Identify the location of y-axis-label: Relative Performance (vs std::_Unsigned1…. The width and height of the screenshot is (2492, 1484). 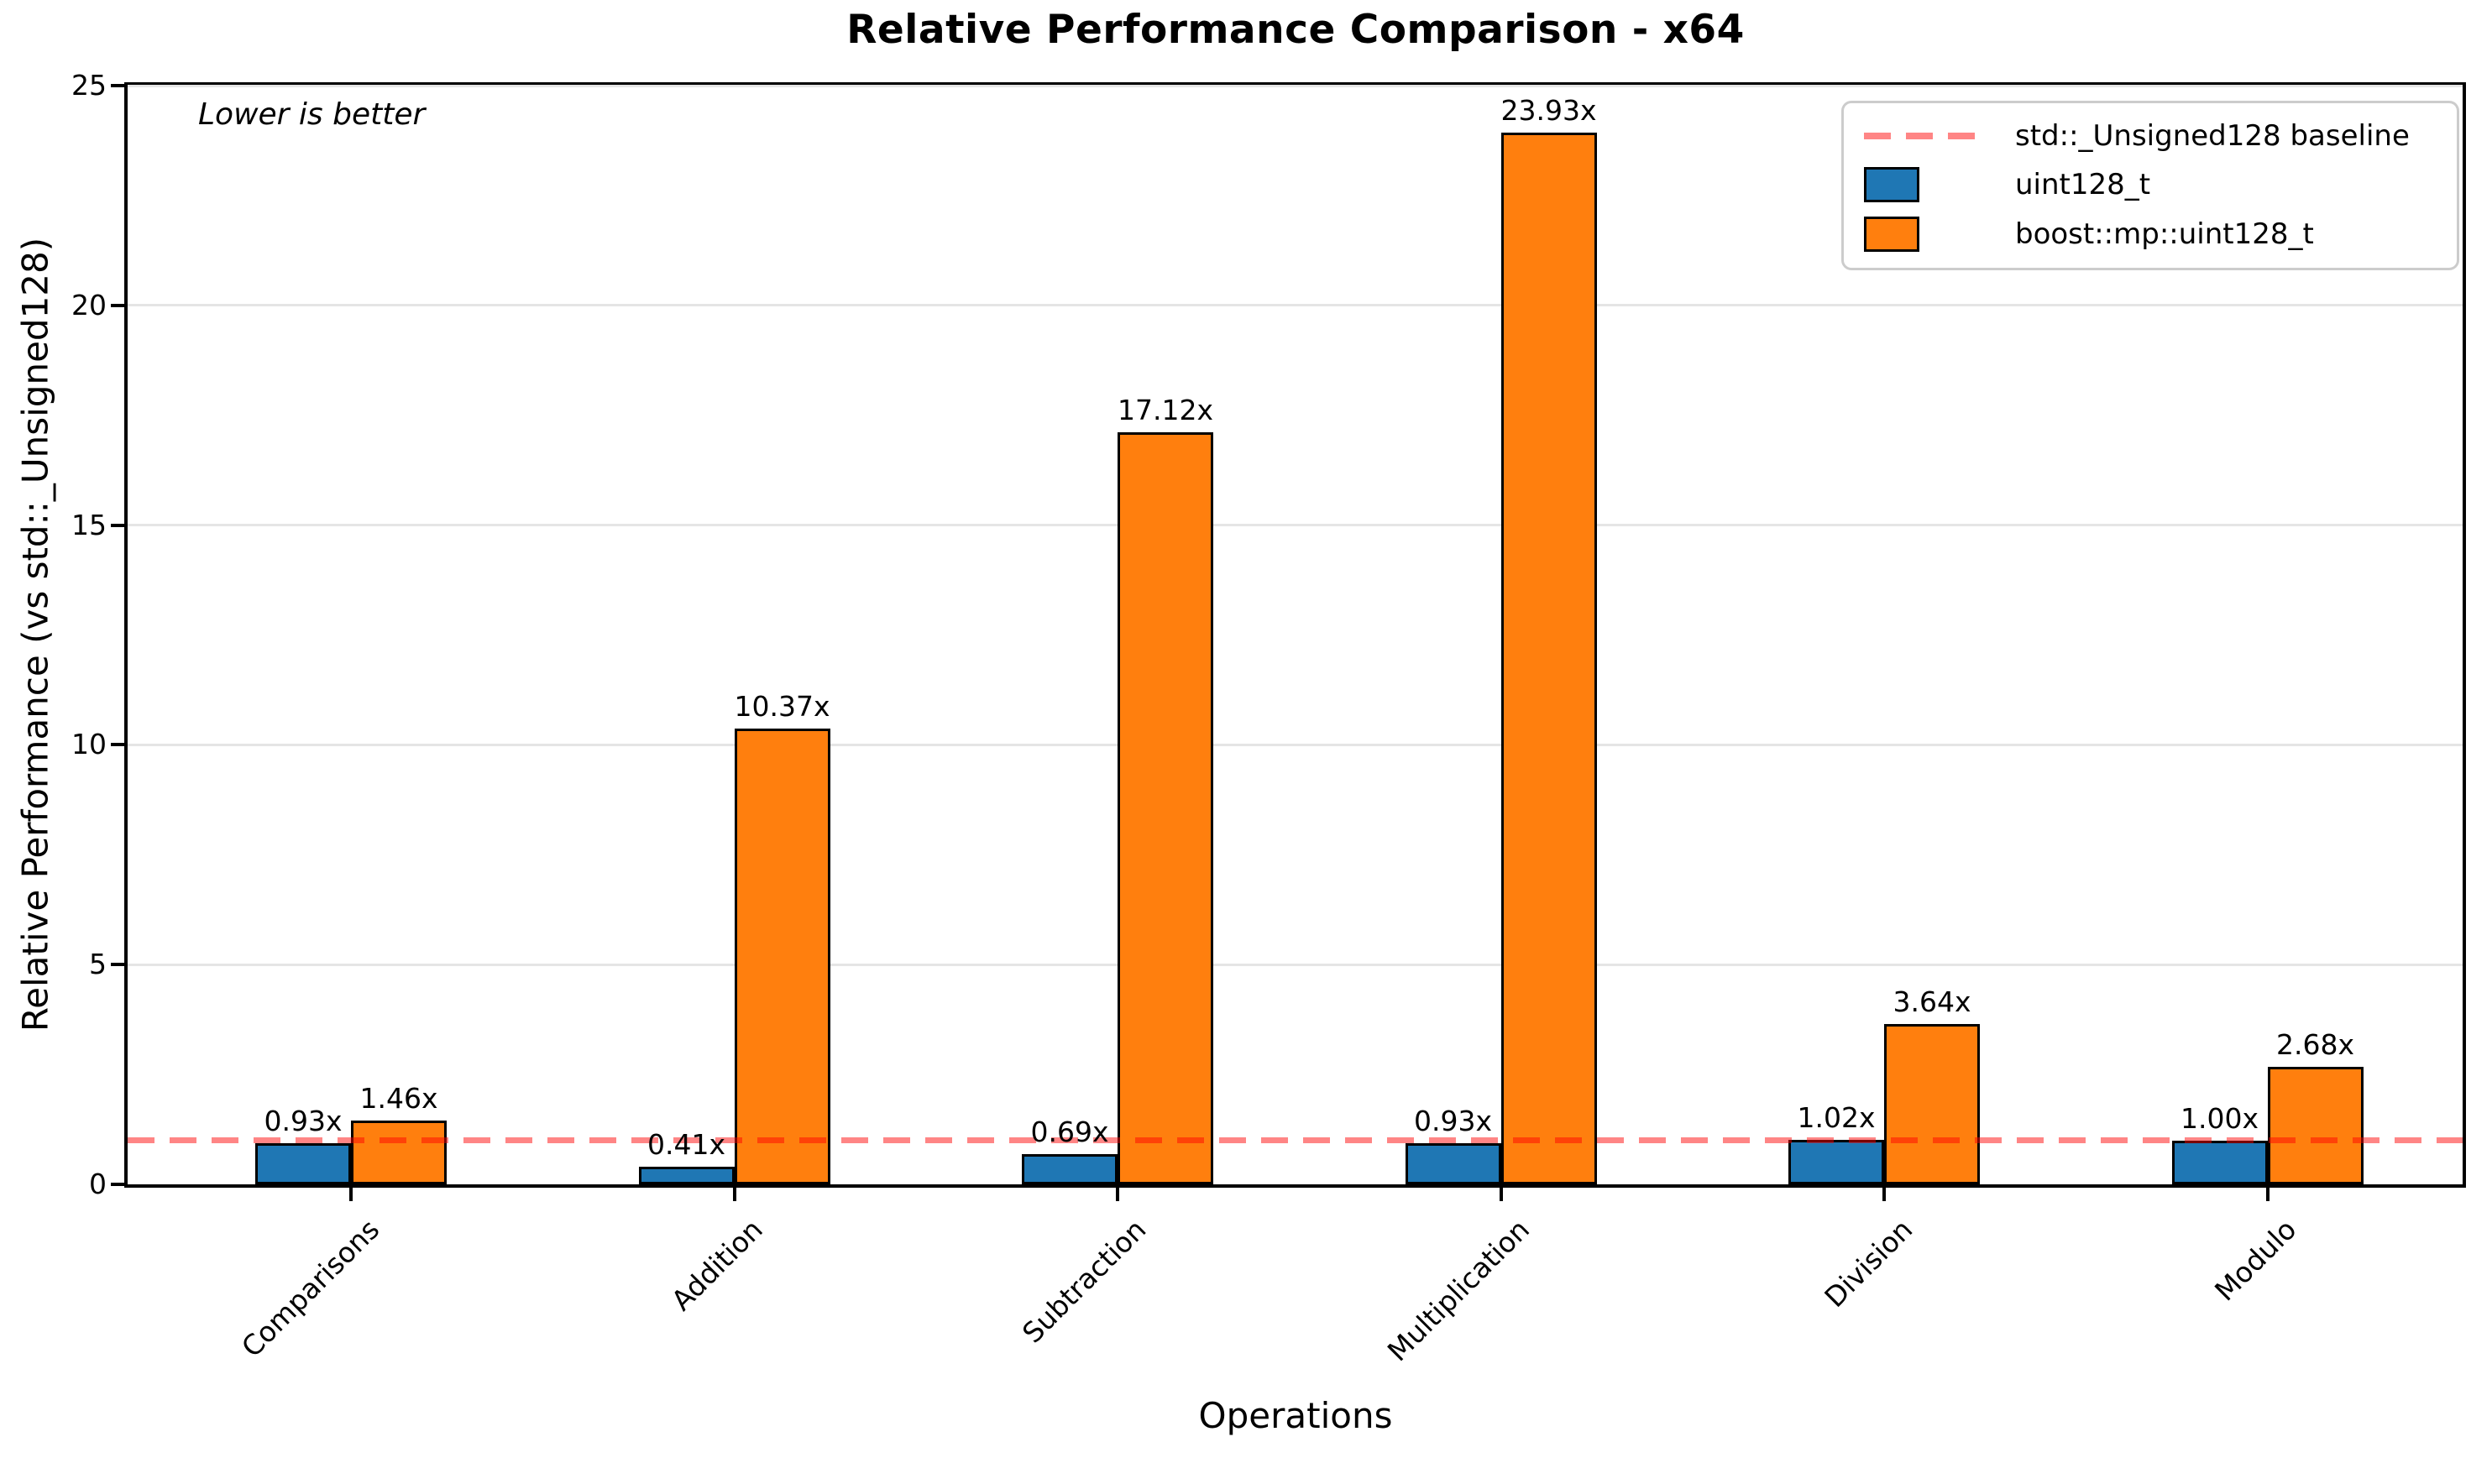
(35, 634).